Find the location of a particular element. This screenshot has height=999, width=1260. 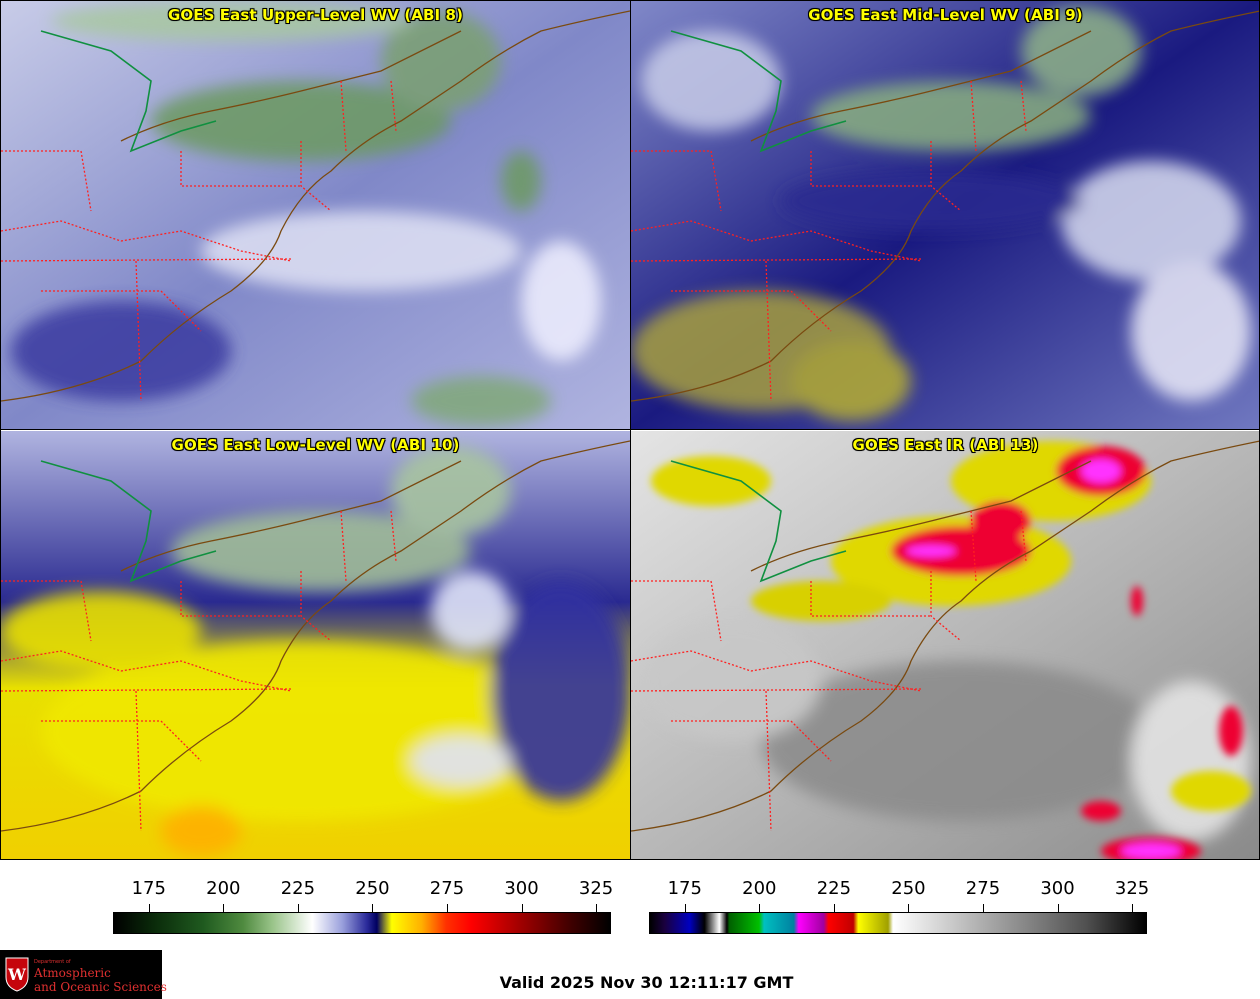

colorbar-water-vapor: 175 200 225 250 275 300 325 is located at coordinates (363, 906).